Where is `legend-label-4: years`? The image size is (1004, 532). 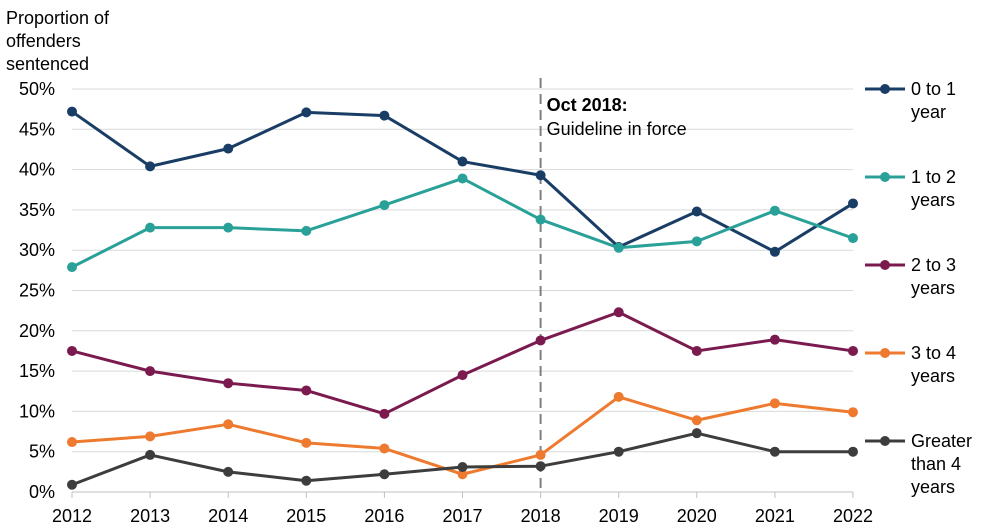 legend-label-4: years is located at coordinates (933, 376).